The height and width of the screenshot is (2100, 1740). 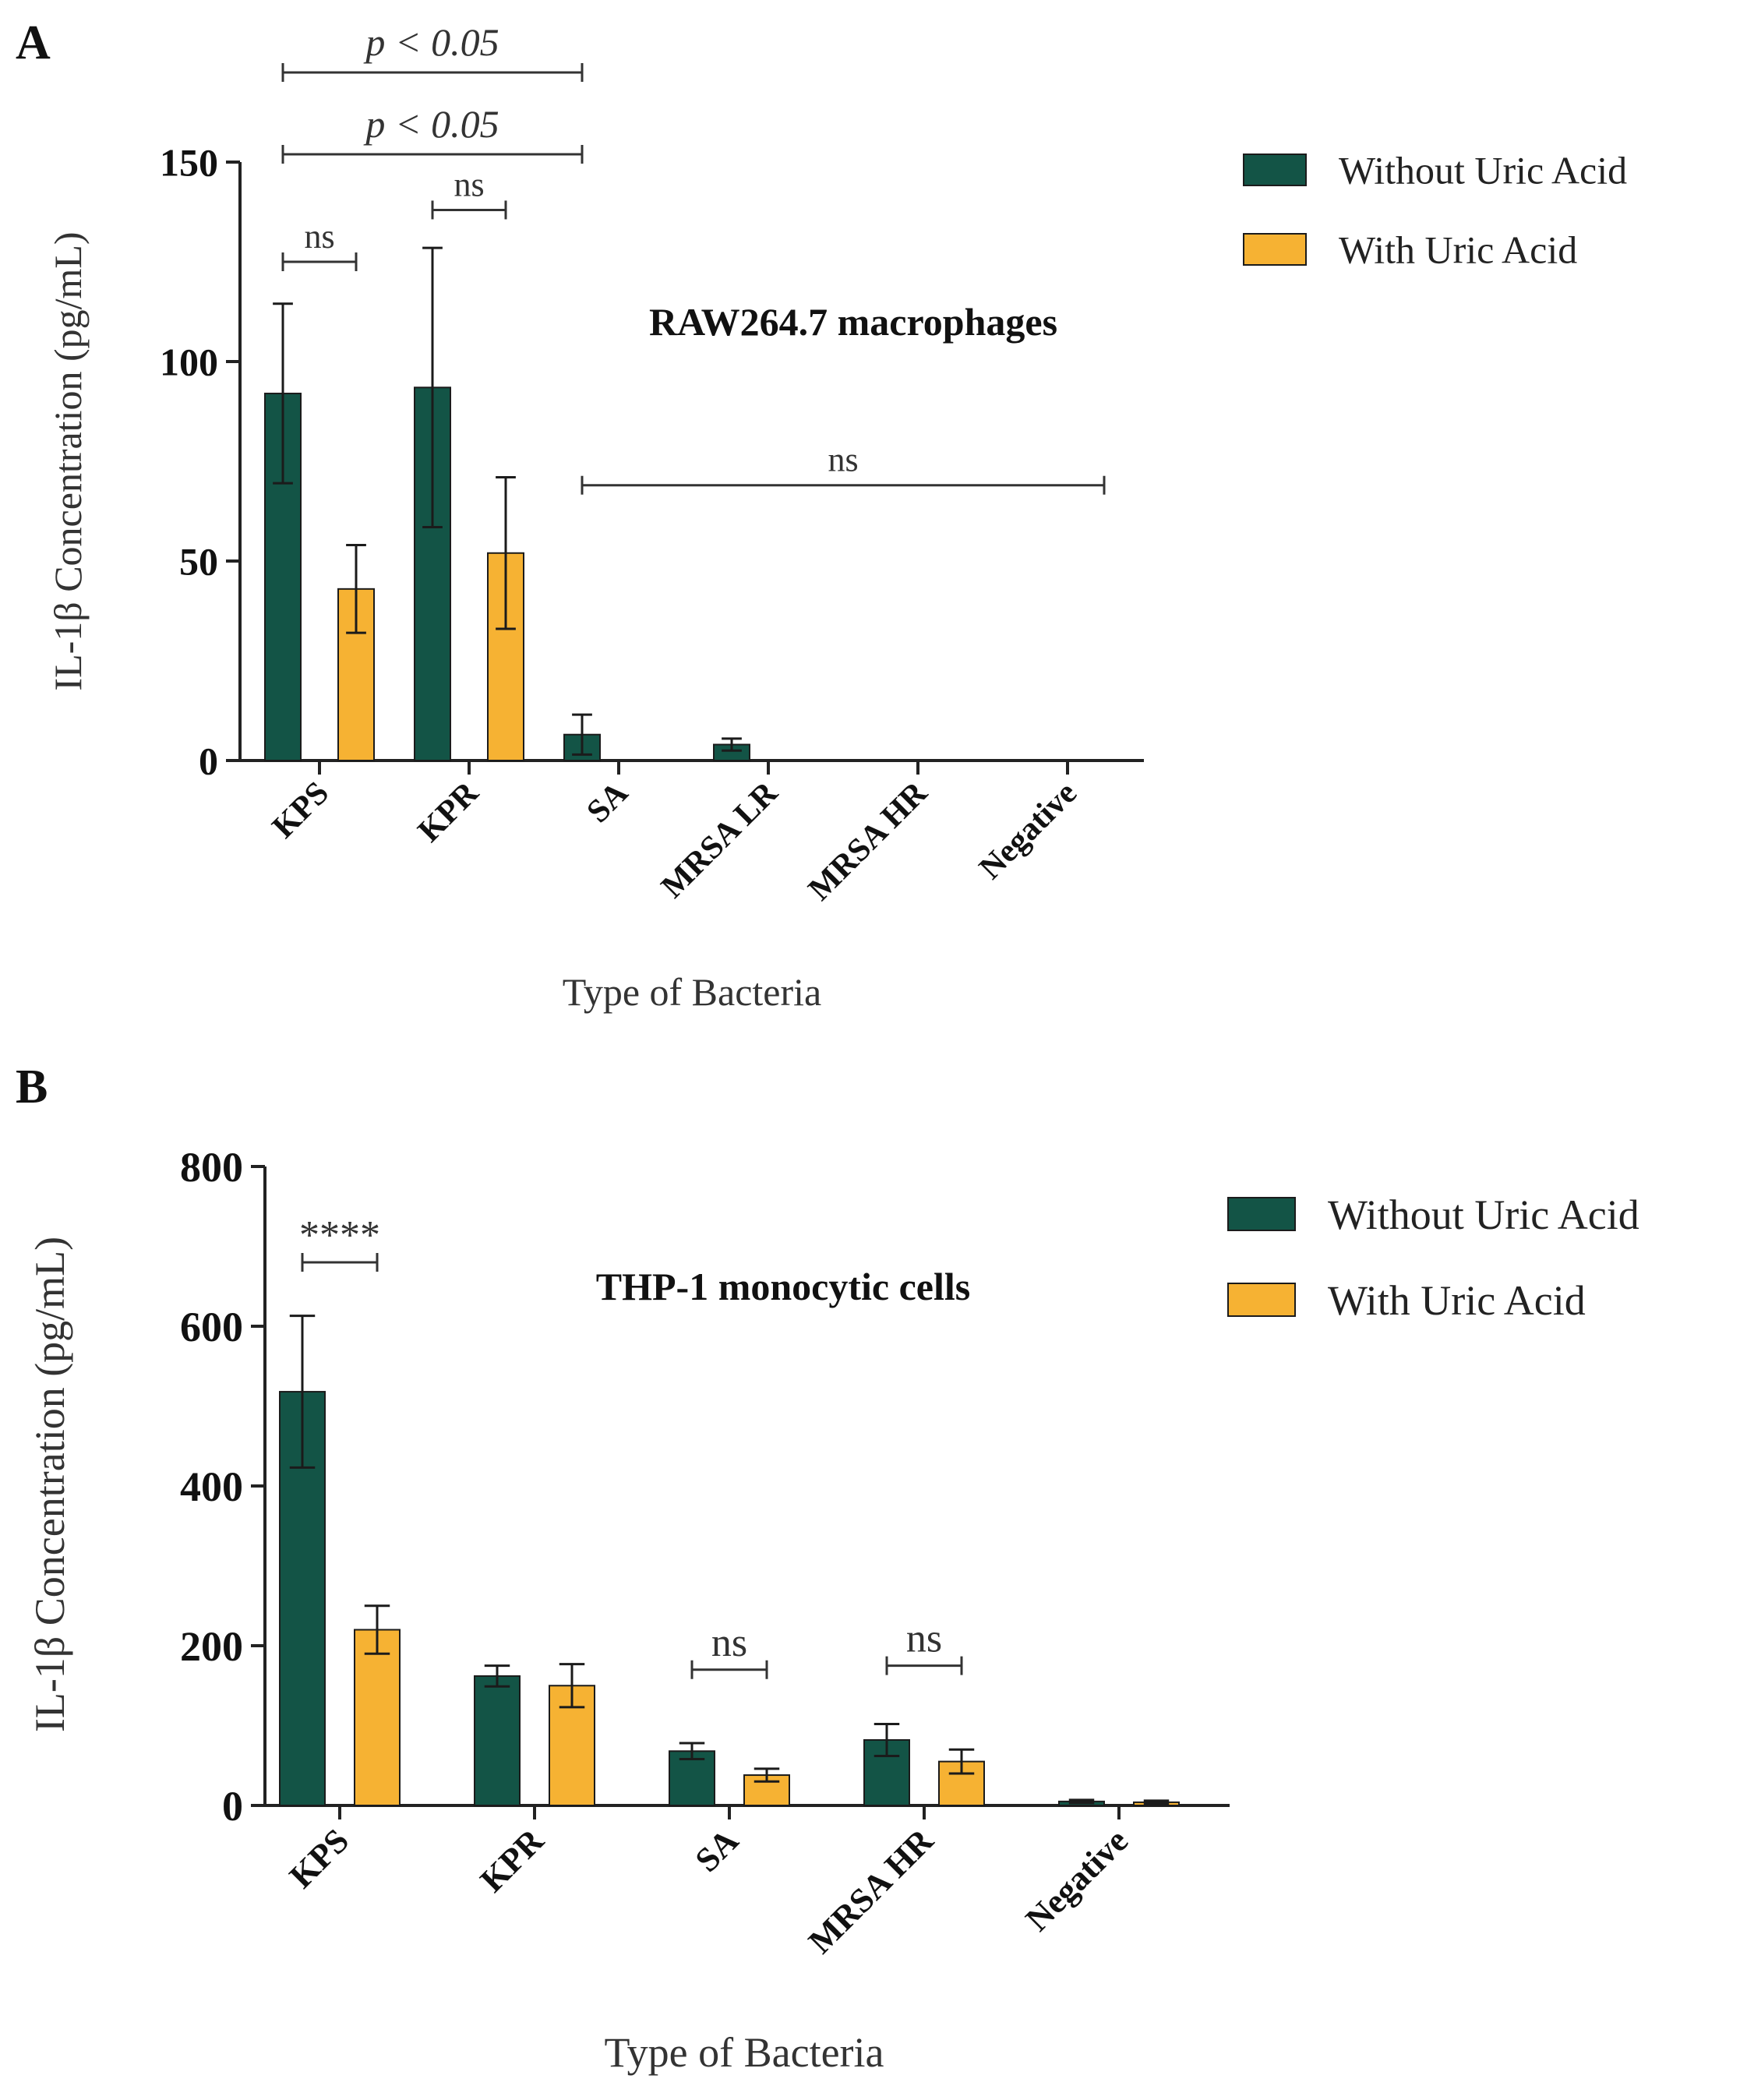 I want to click on panel-label: A, so click(x=33, y=43).